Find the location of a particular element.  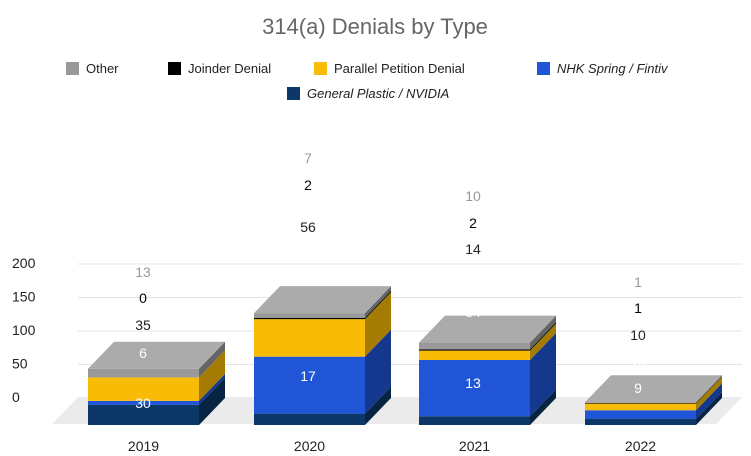

bar-segment-nhk_fintiv-2022-side is located at coordinates (709, 401).